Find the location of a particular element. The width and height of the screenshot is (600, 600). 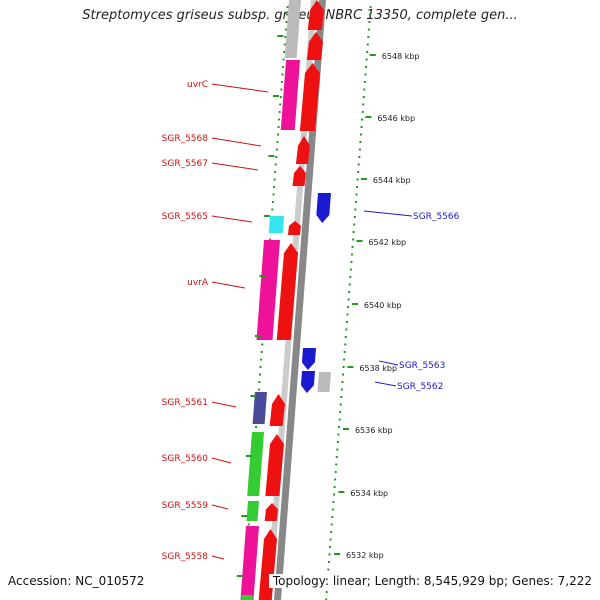

uvra-highlight is located at coordinates (268, 290).